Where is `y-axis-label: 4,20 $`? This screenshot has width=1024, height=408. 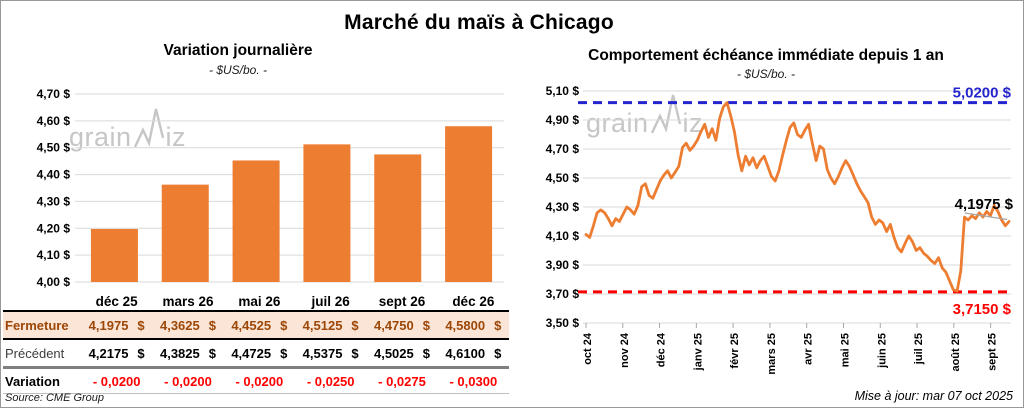
y-axis-label: 4,20 $ is located at coordinates (54, 228).